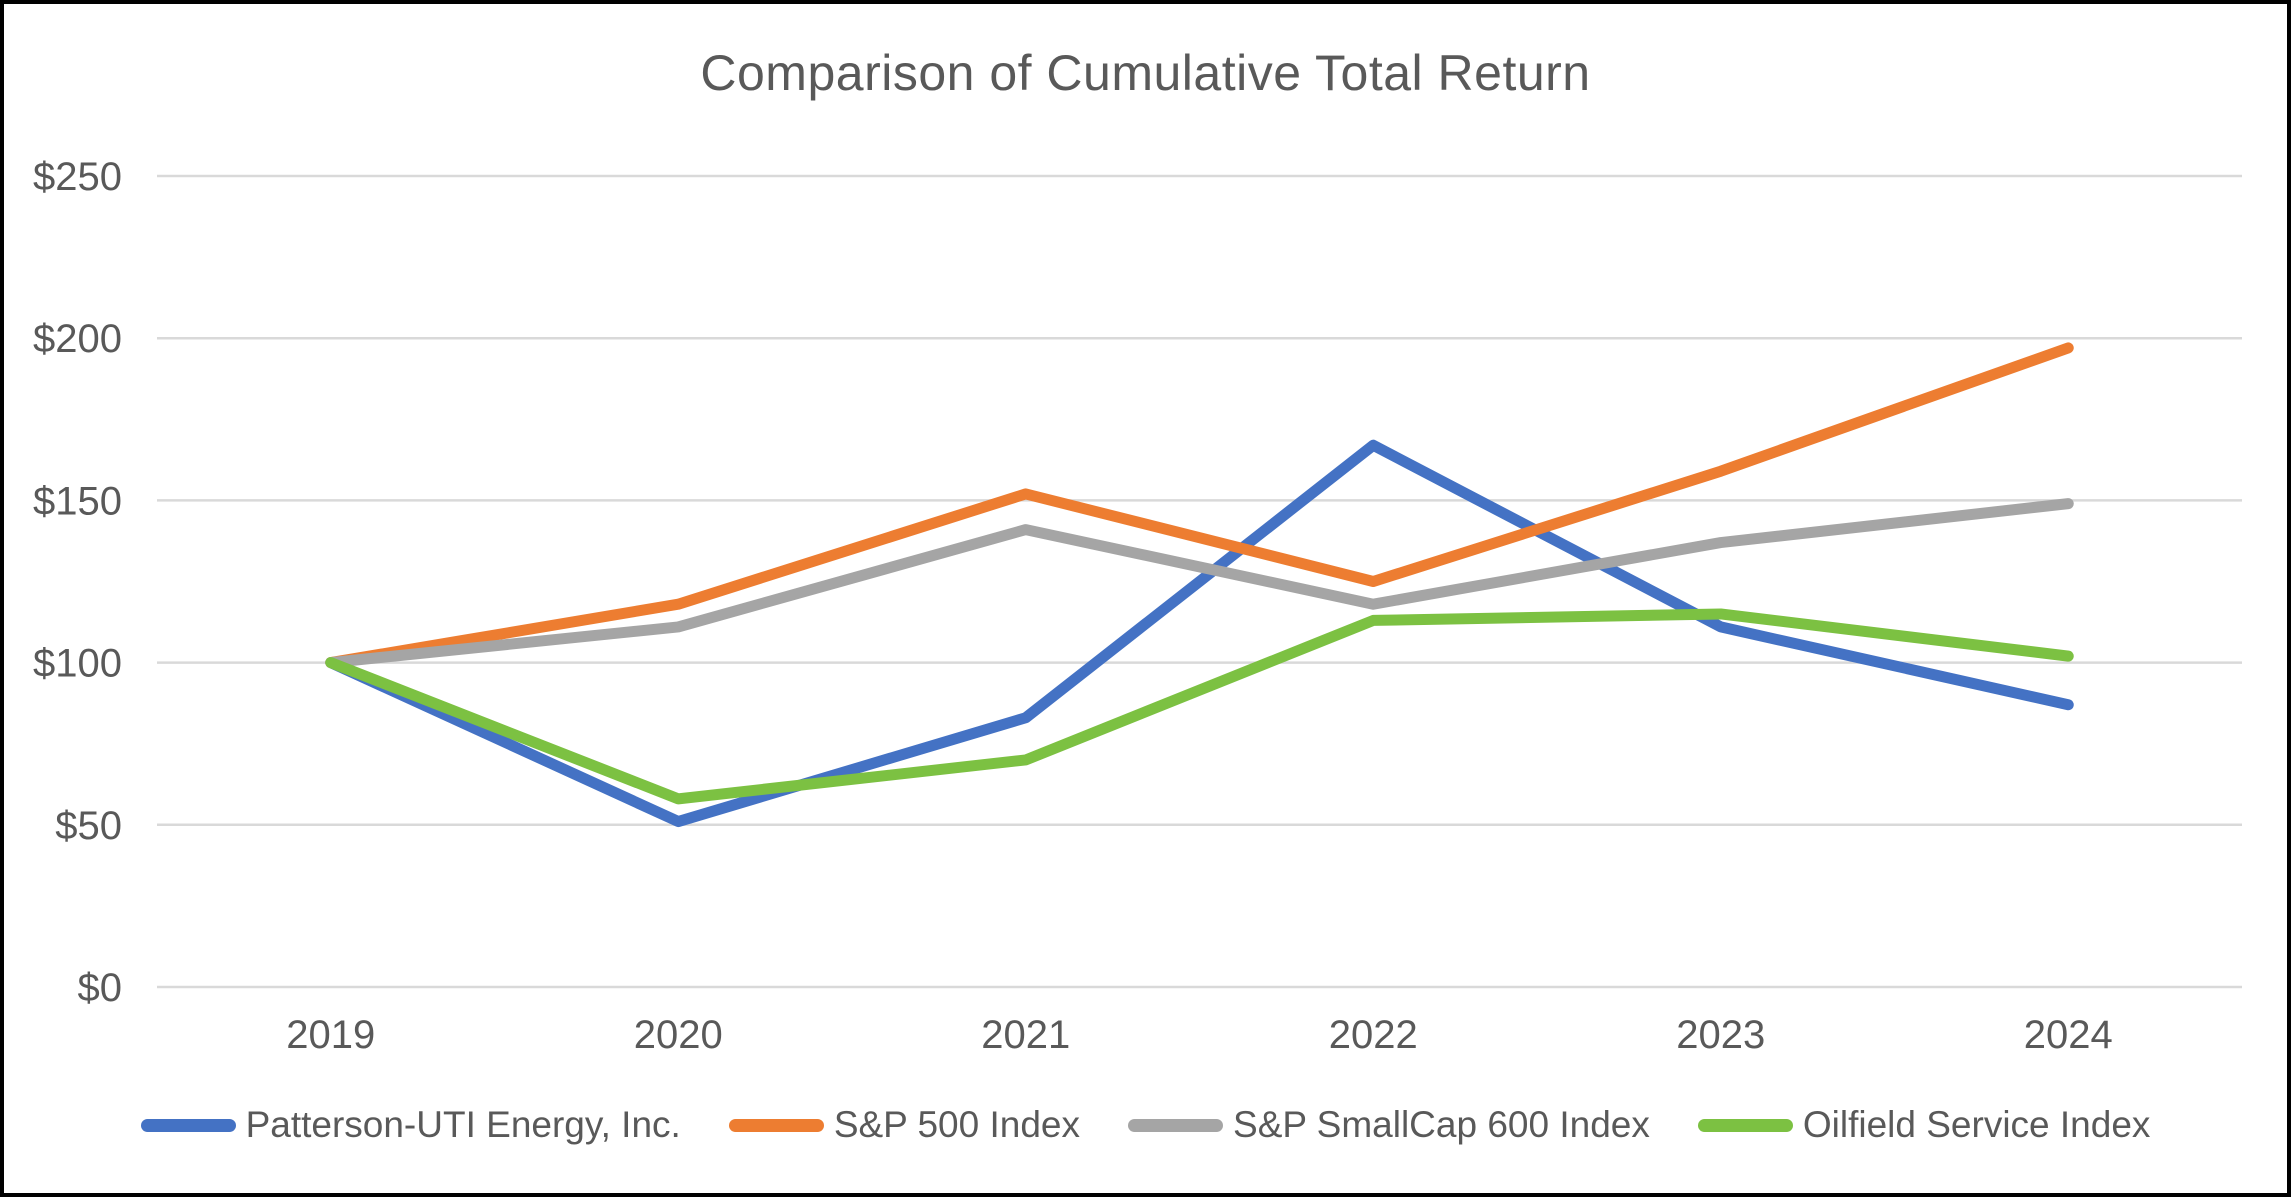  Describe the element at coordinates (1441, 1124) in the screenshot. I see `legend-label: S&P SmallCap 600 Index` at that location.